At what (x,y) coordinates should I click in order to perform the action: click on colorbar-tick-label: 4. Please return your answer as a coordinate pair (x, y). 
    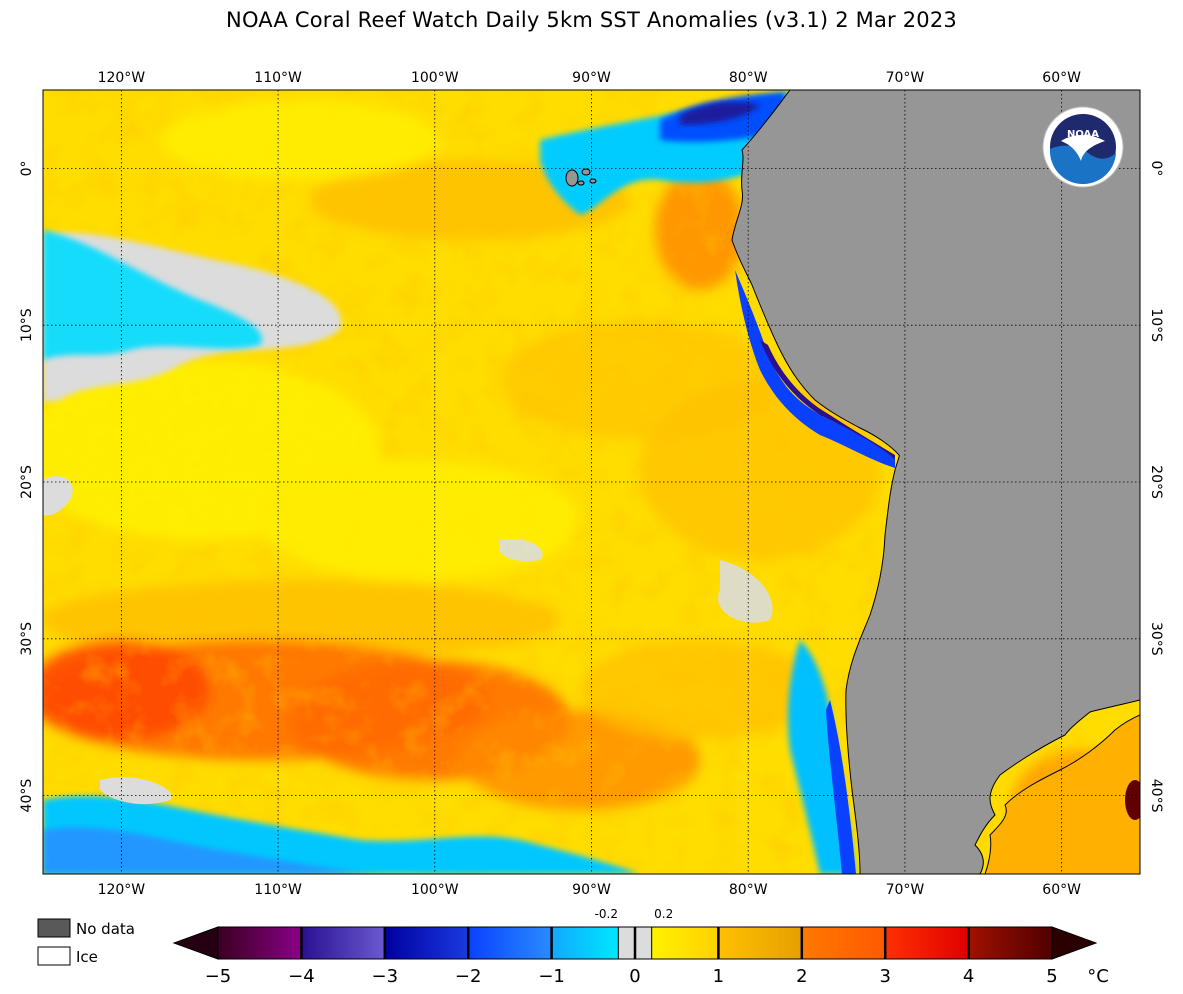
    Looking at the image, I should click on (968, 976).